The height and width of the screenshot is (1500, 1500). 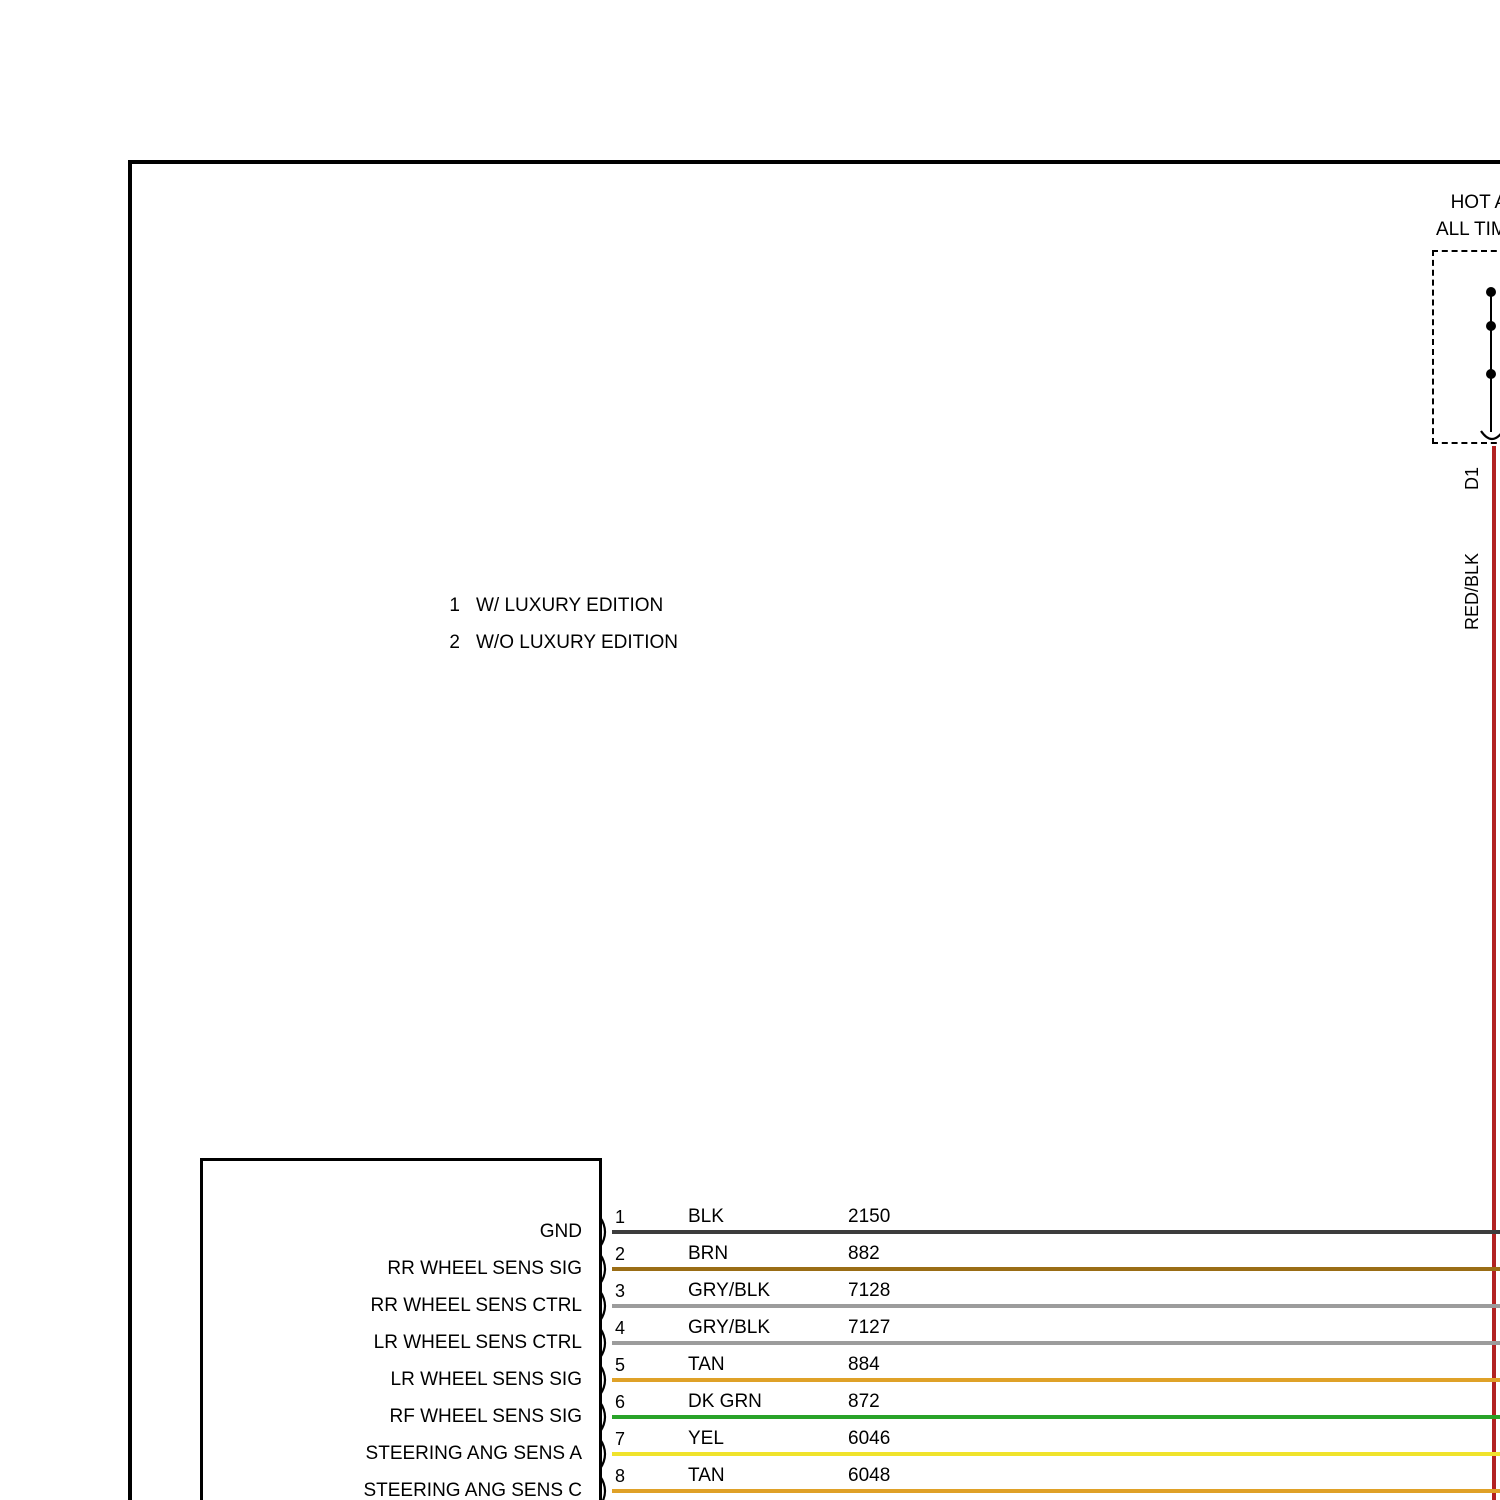 I want to click on note-text: W/O LUXURY EDITION, so click(x=577, y=642).